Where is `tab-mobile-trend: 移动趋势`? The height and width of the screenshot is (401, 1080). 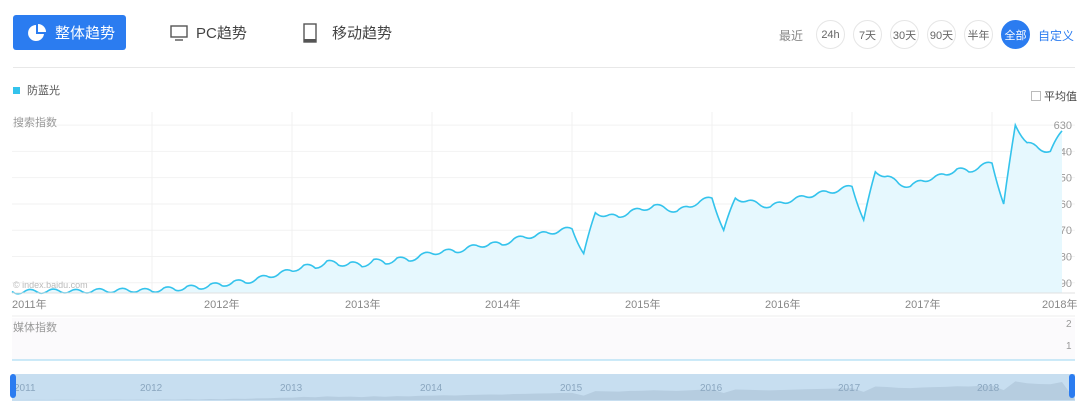
tab-mobile-trend: 移动趋势 is located at coordinates (347, 32).